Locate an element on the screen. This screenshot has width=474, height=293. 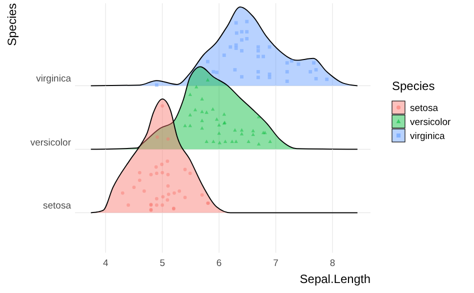
x-tick-label: 5 is located at coordinates (162, 263).